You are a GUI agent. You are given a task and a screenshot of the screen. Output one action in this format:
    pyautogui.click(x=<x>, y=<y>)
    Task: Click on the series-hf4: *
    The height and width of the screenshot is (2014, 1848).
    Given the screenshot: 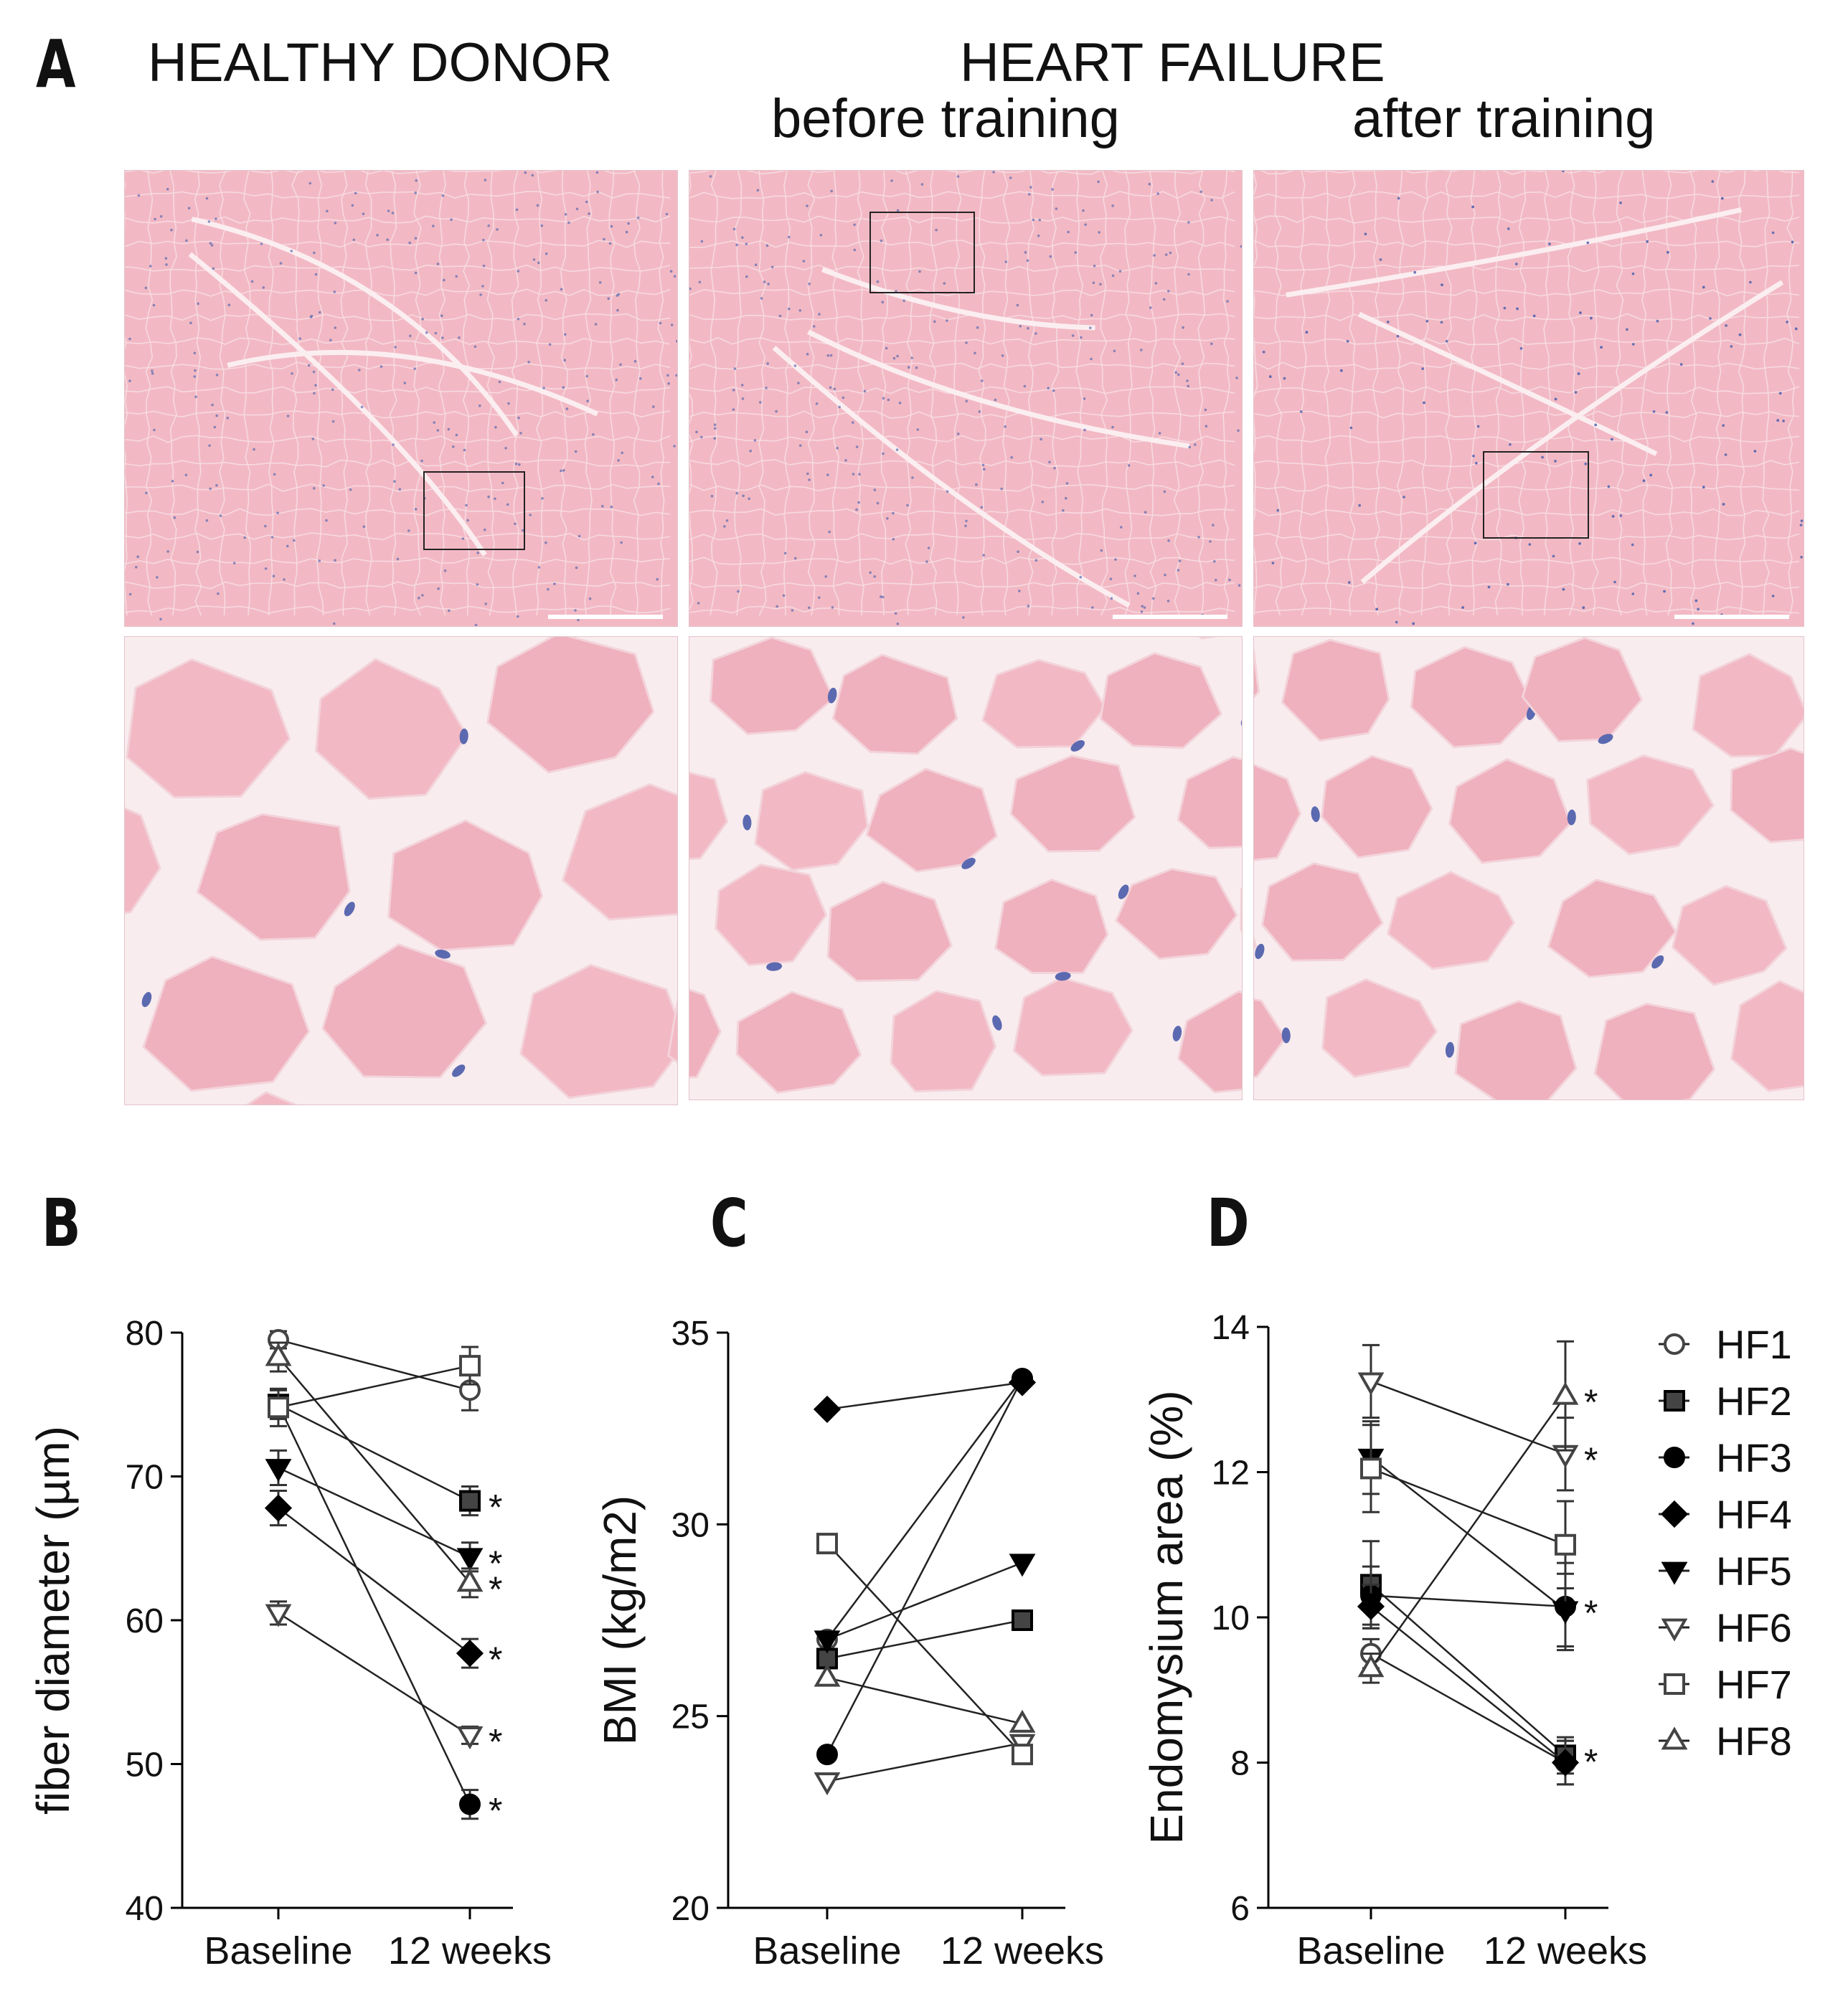 What is the action you would take?
    pyautogui.click(x=383, y=1585)
    